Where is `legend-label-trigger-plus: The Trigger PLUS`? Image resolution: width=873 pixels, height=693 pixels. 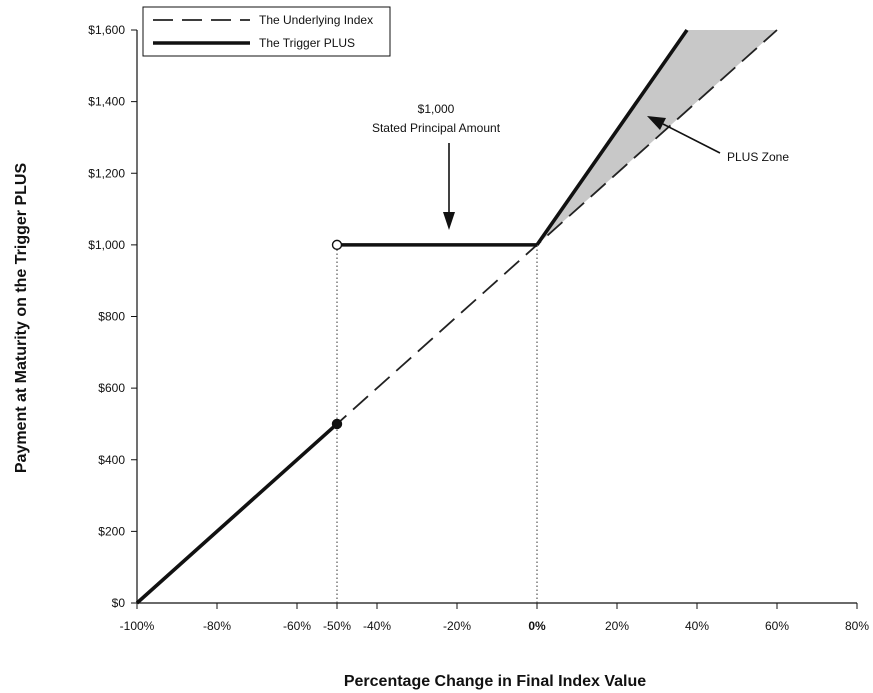
legend-label-trigger-plus: The Trigger PLUS is located at coordinates (307, 43).